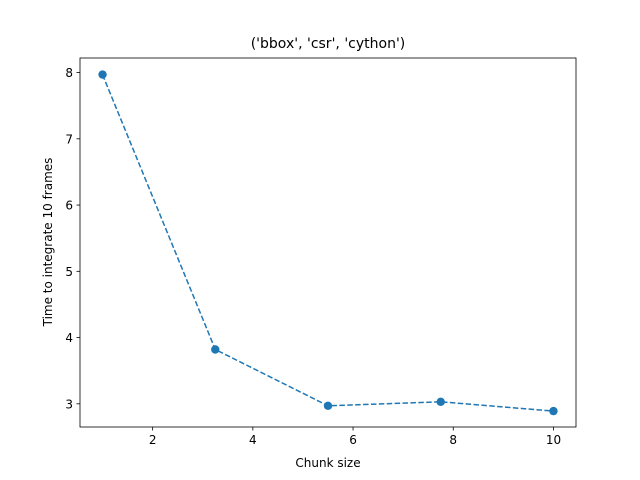 The image size is (640, 480). What do you see at coordinates (69, 139) in the screenshot?
I see `y-tick-label: 7` at bounding box center [69, 139].